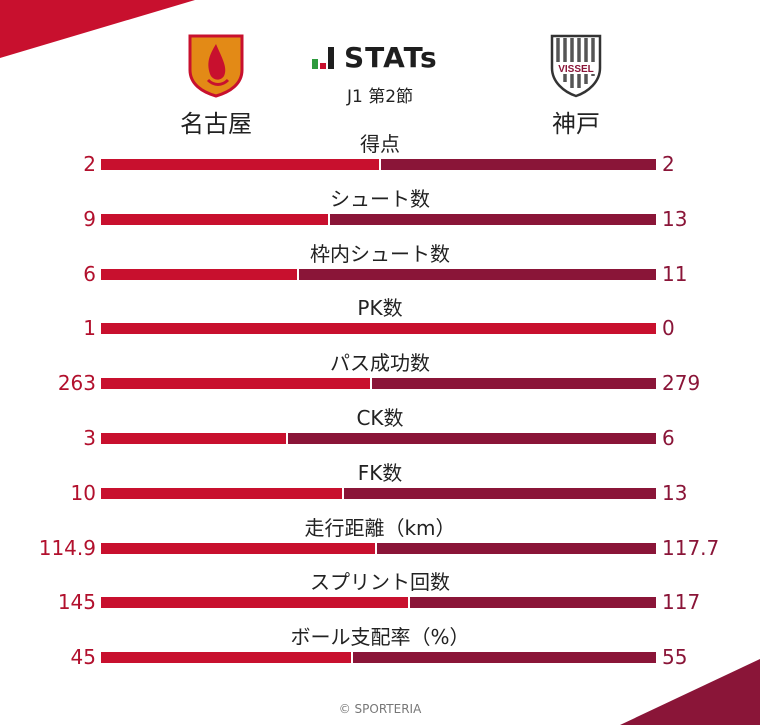 Image resolution: width=760 pixels, height=725 pixels. Describe the element at coordinates (675, 657) in the screenshot. I see `away-value-label: 55` at that location.